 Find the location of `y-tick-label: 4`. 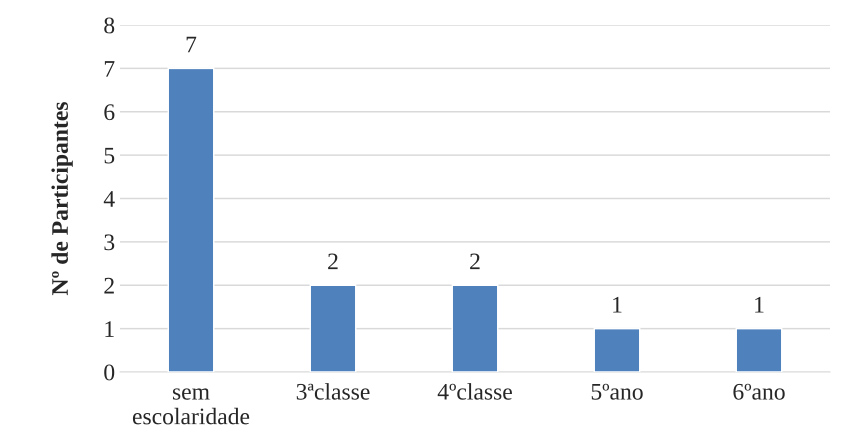

y-tick-label: 4 is located at coordinates (109, 199).